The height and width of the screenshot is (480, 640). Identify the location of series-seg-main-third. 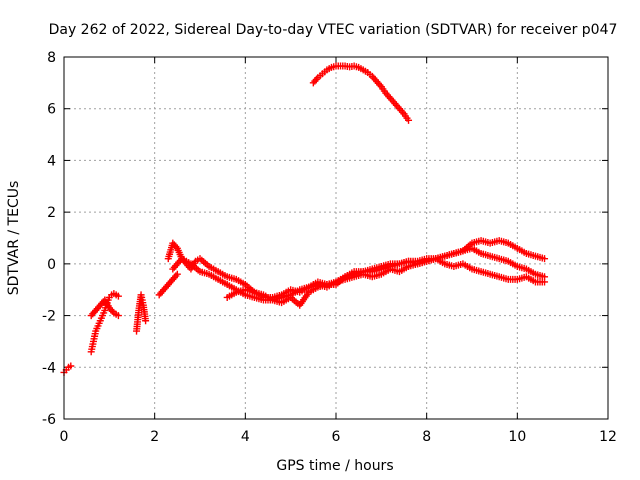
(352, 276).